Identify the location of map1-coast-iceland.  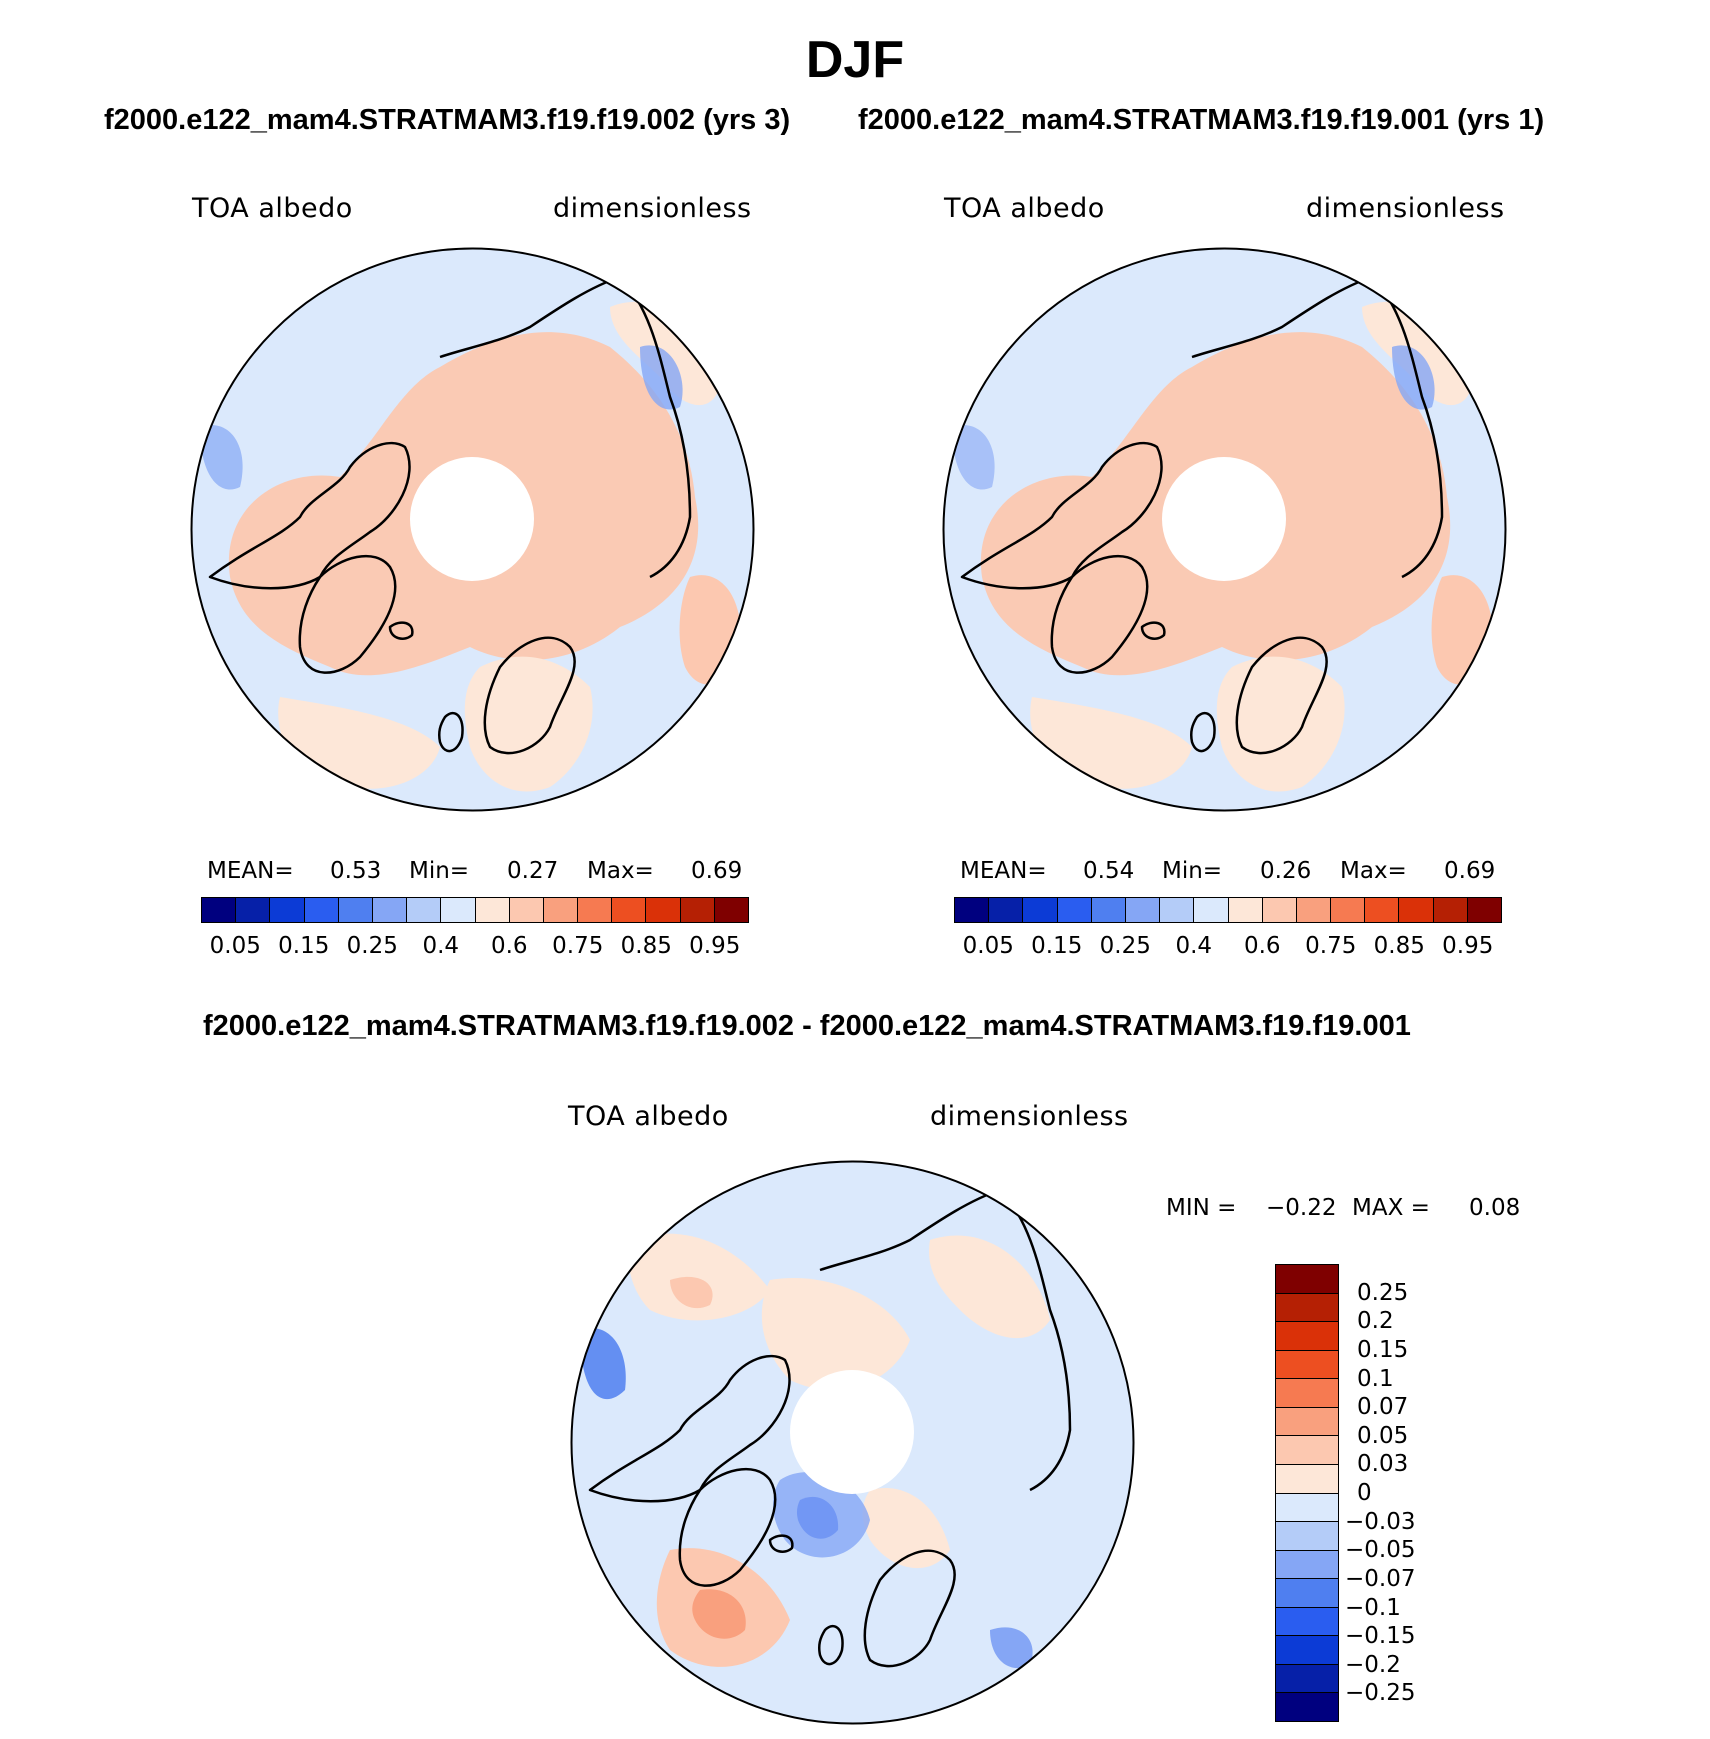
(401, 630).